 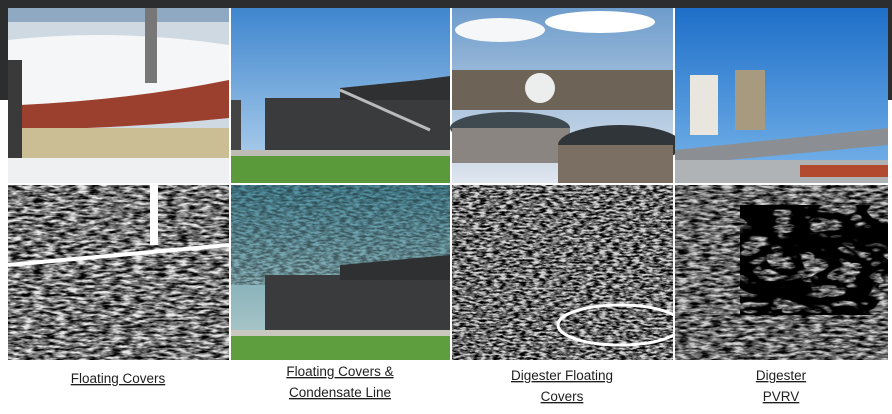 What do you see at coordinates (781, 375) in the screenshot?
I see `caption: Digester` at bounding box center [781, 375].